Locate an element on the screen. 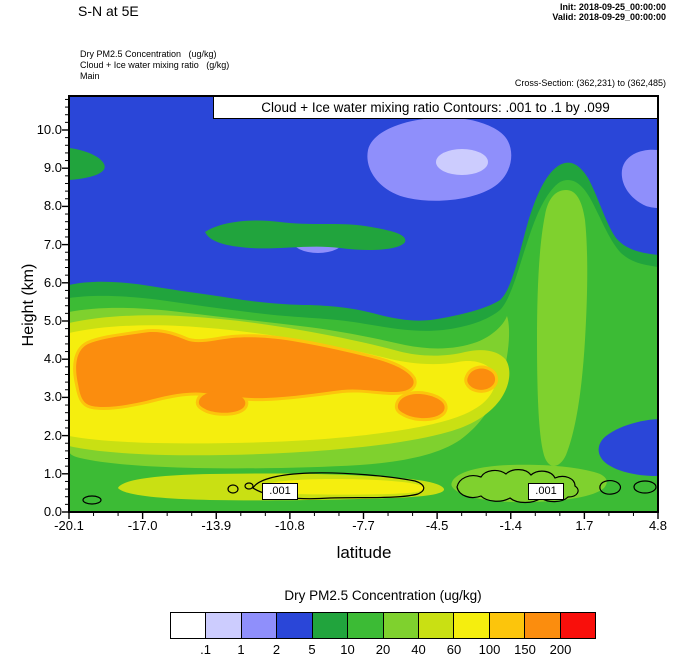  y-tick-label: 5.0 is located at coordinates (52, 320).